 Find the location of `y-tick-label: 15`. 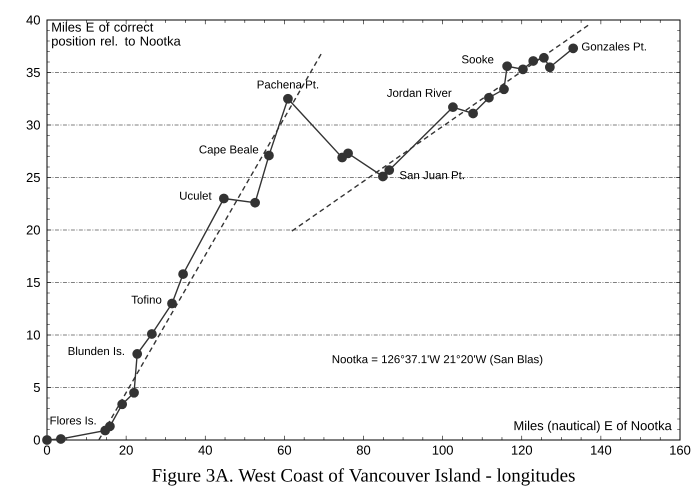

y-tick-label: 15 is located at coordinates (33, 283).